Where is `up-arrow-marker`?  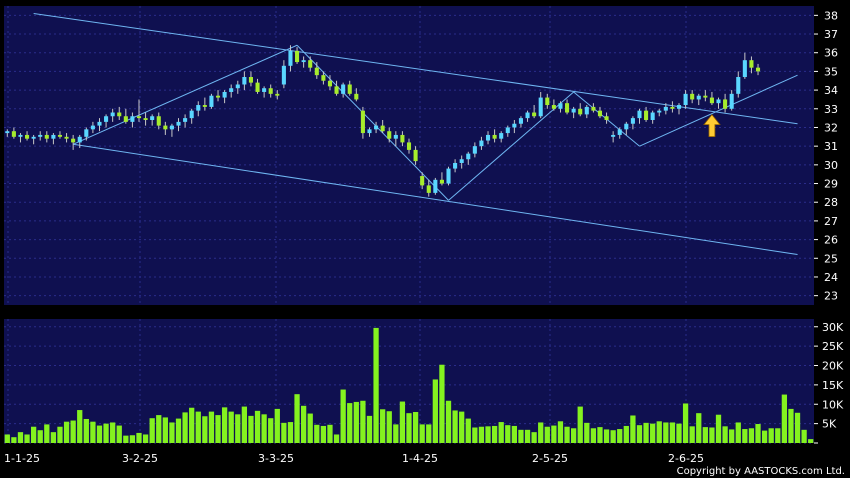
up-arrow-marker is located at coordinates (712, 126).